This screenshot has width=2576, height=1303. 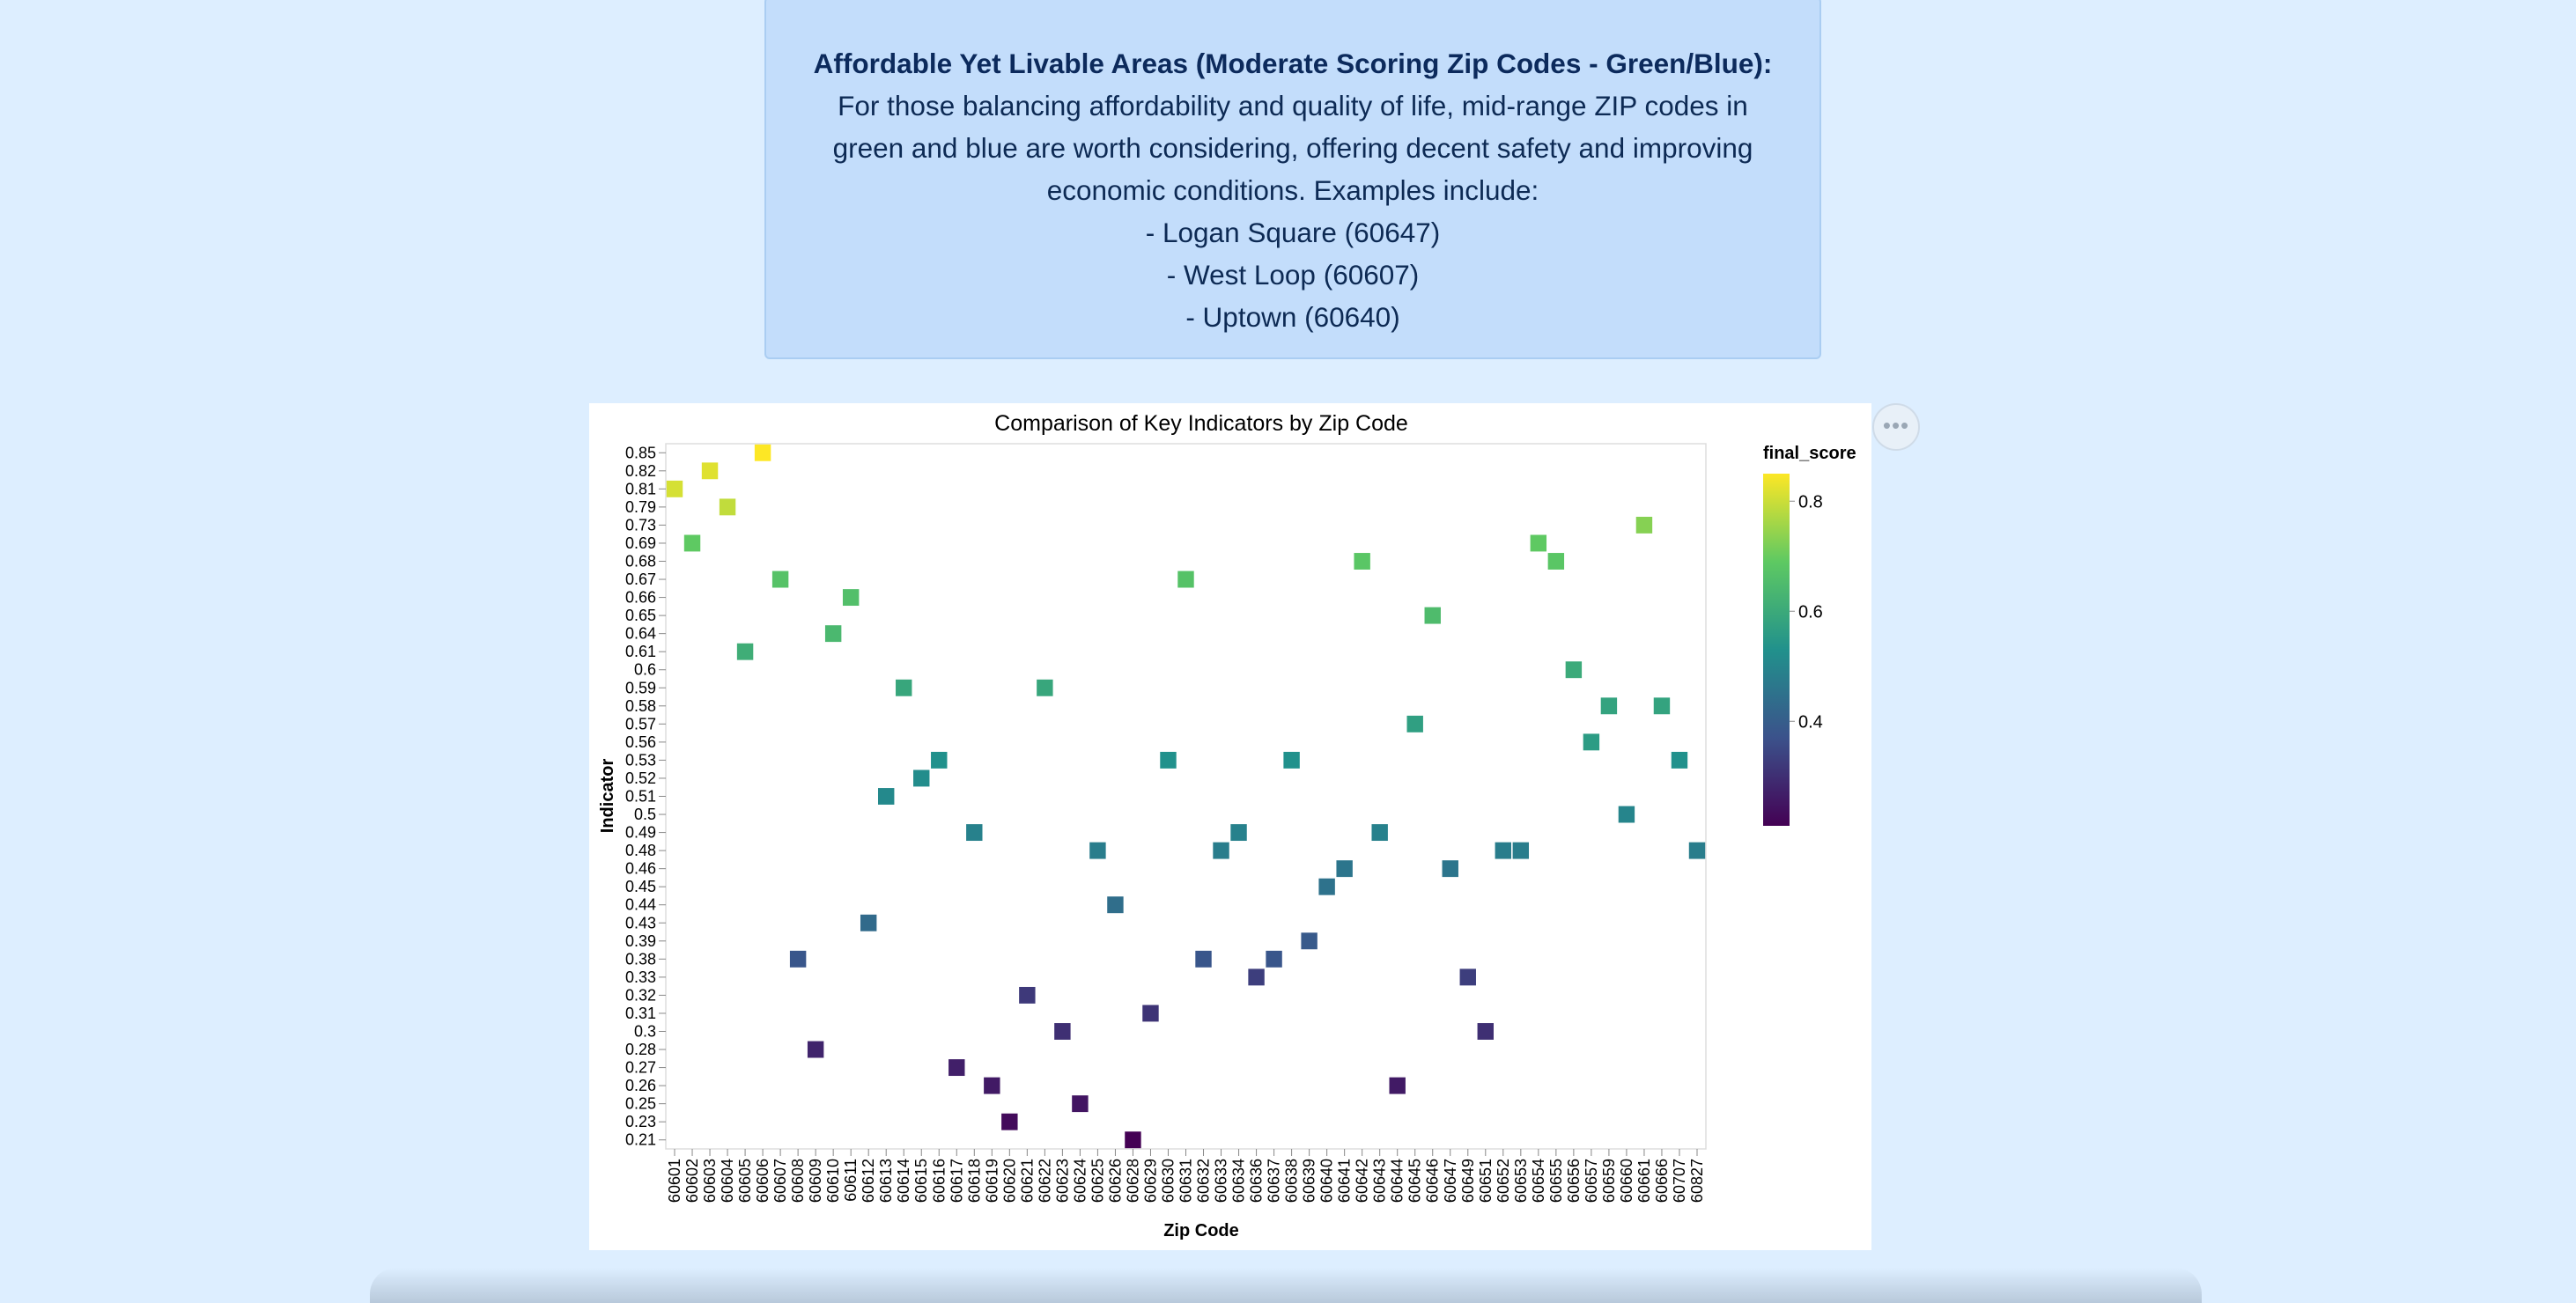 I want to click on ellipsis-icon: •••, so click(x=1896, y=425).